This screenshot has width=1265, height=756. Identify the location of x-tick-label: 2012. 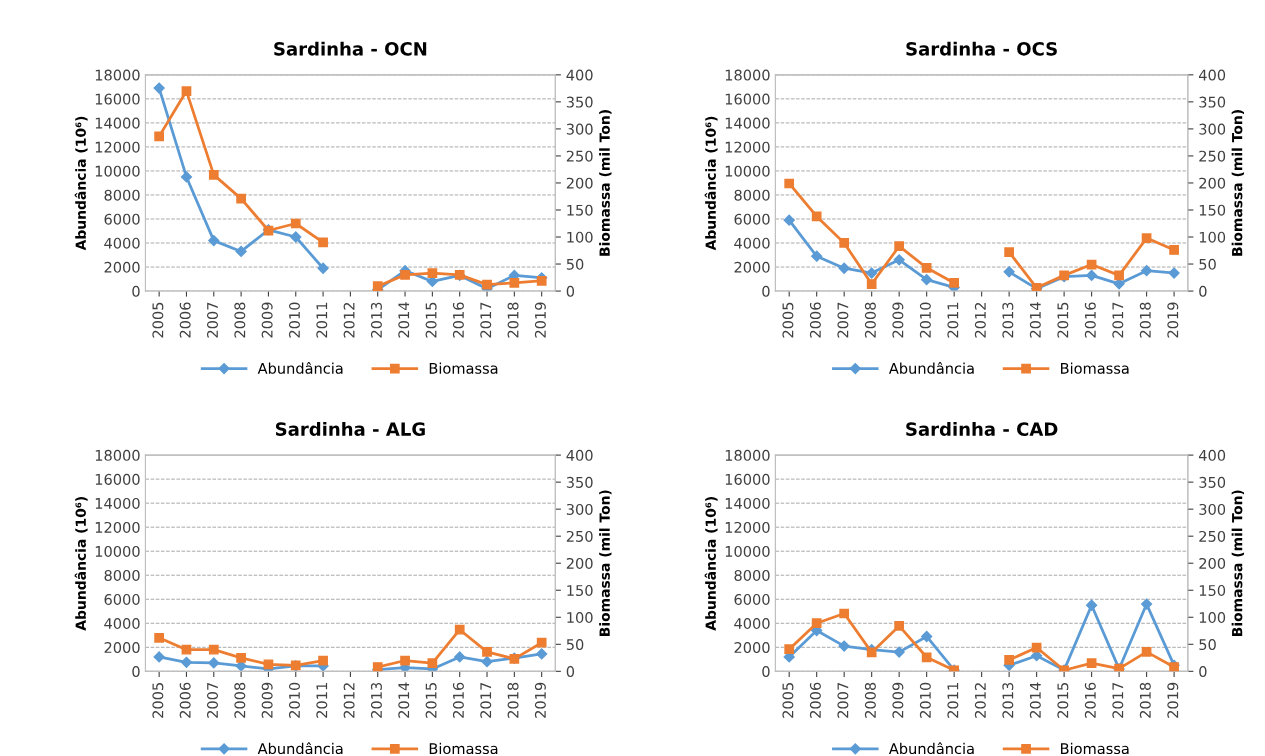
(349, 320).